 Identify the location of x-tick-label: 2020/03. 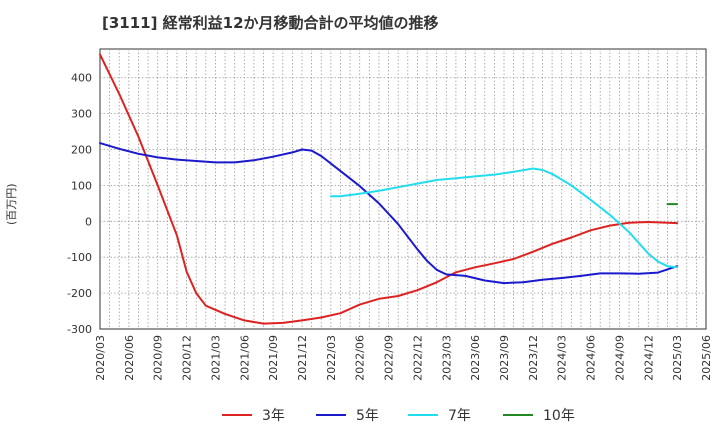
(100, 358).